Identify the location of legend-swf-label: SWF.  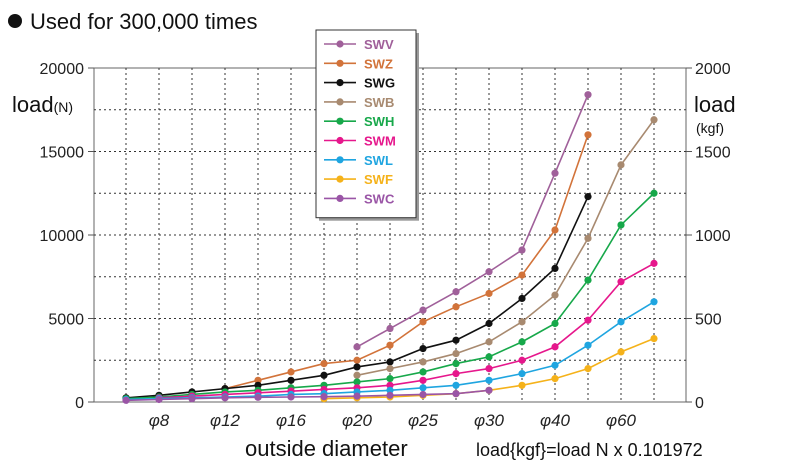
(378, 179).